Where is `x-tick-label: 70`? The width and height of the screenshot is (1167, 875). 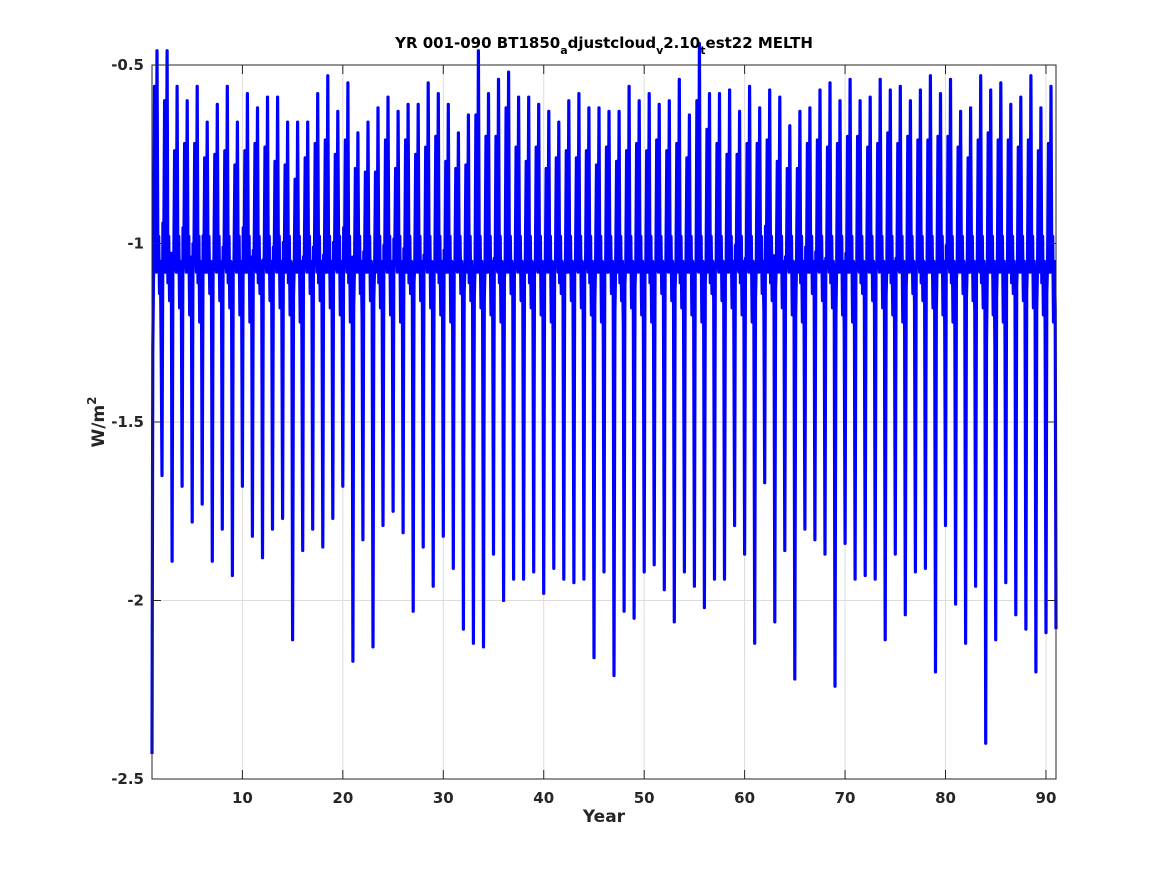
x-tick-label: 70 is located at coordinates (845, 798).